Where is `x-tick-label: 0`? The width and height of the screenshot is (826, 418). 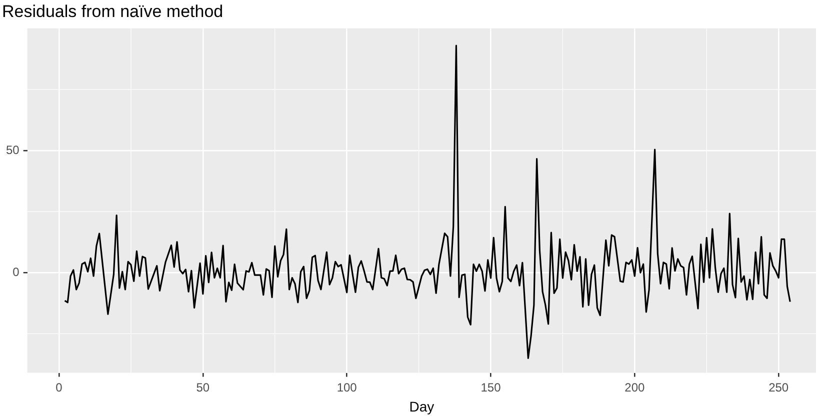
x-tick-label: 0 is located at coordinates (59, 387).